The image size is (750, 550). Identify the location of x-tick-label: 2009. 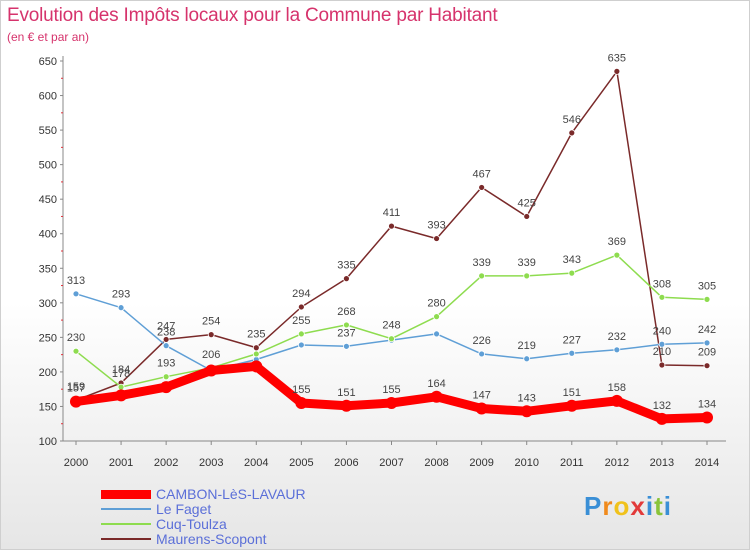
(481, 463).